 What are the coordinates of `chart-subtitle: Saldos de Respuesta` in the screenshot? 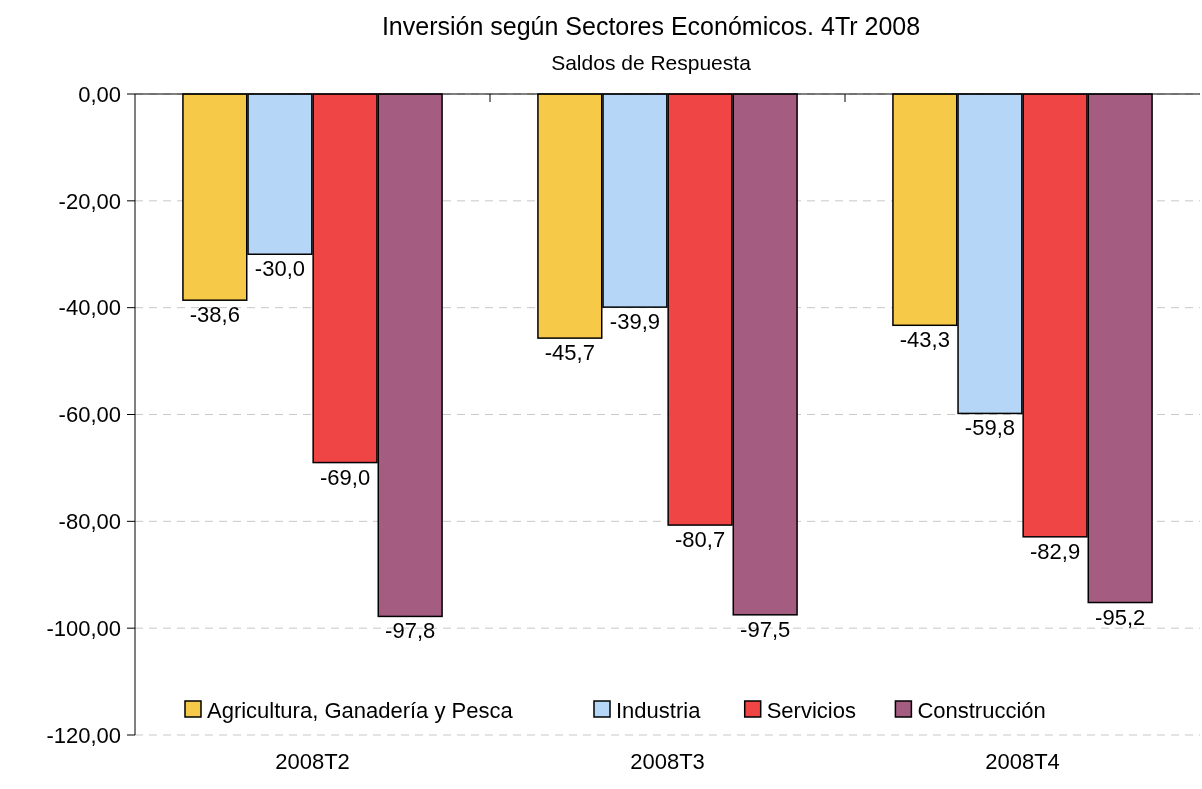 It's located at (651, 62).